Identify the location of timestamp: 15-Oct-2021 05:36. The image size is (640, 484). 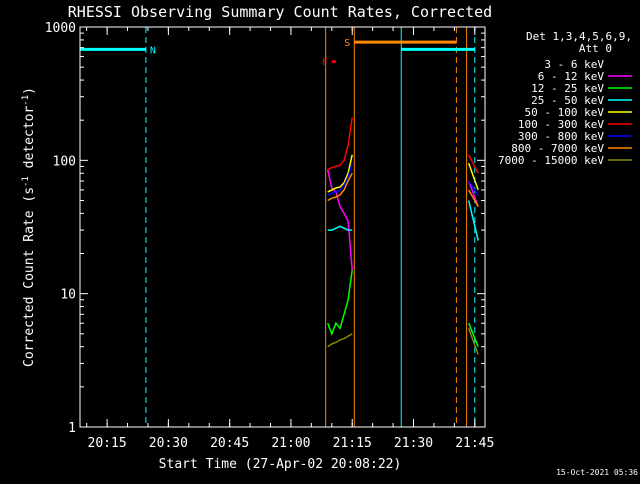
(597, 472).